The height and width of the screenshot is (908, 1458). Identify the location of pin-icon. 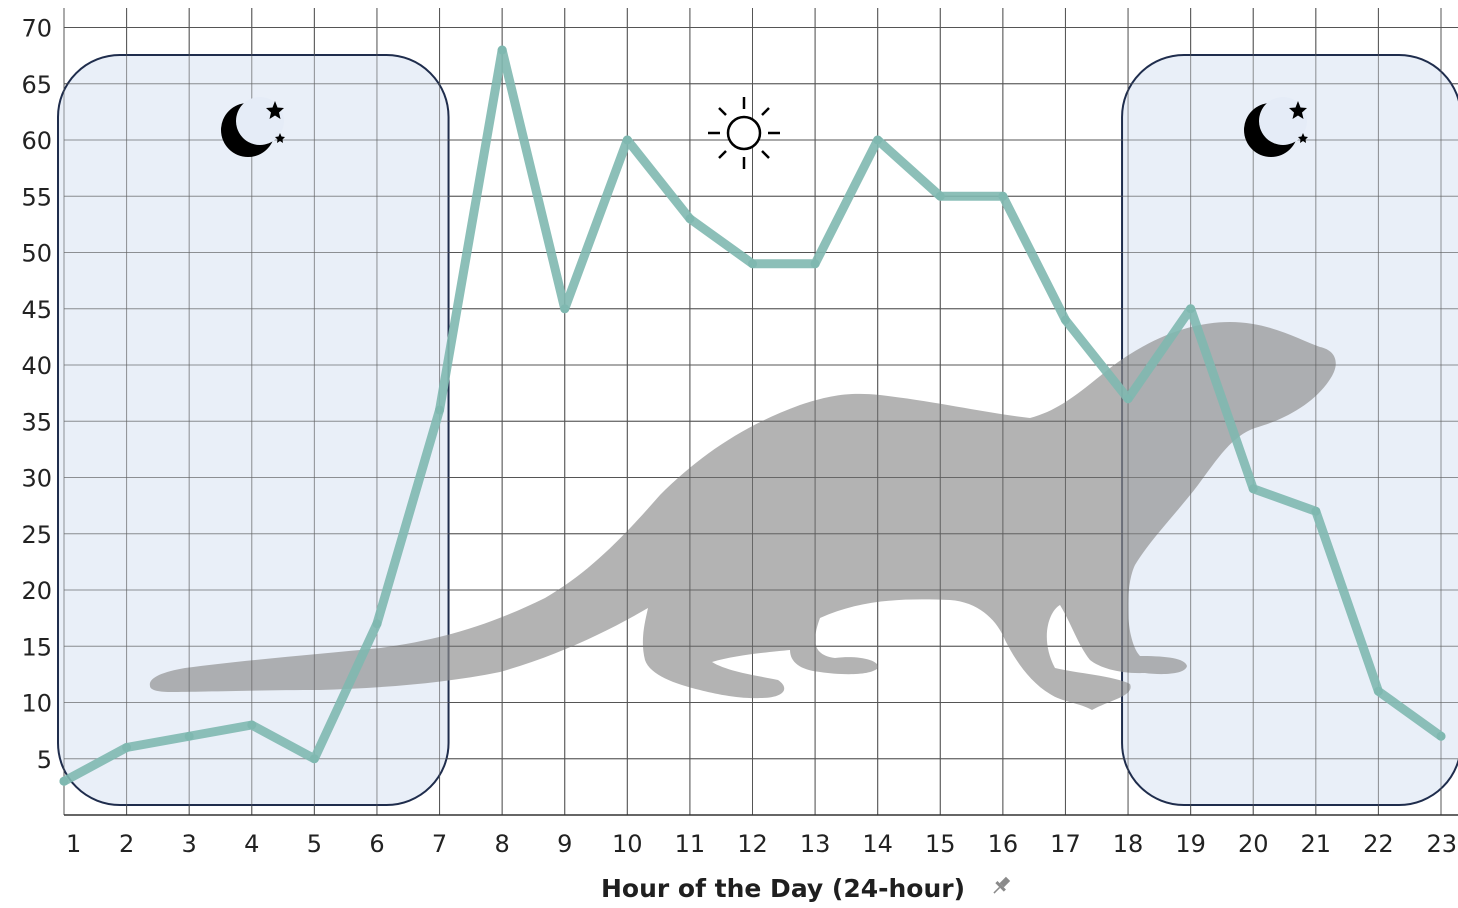
(1002, 885).